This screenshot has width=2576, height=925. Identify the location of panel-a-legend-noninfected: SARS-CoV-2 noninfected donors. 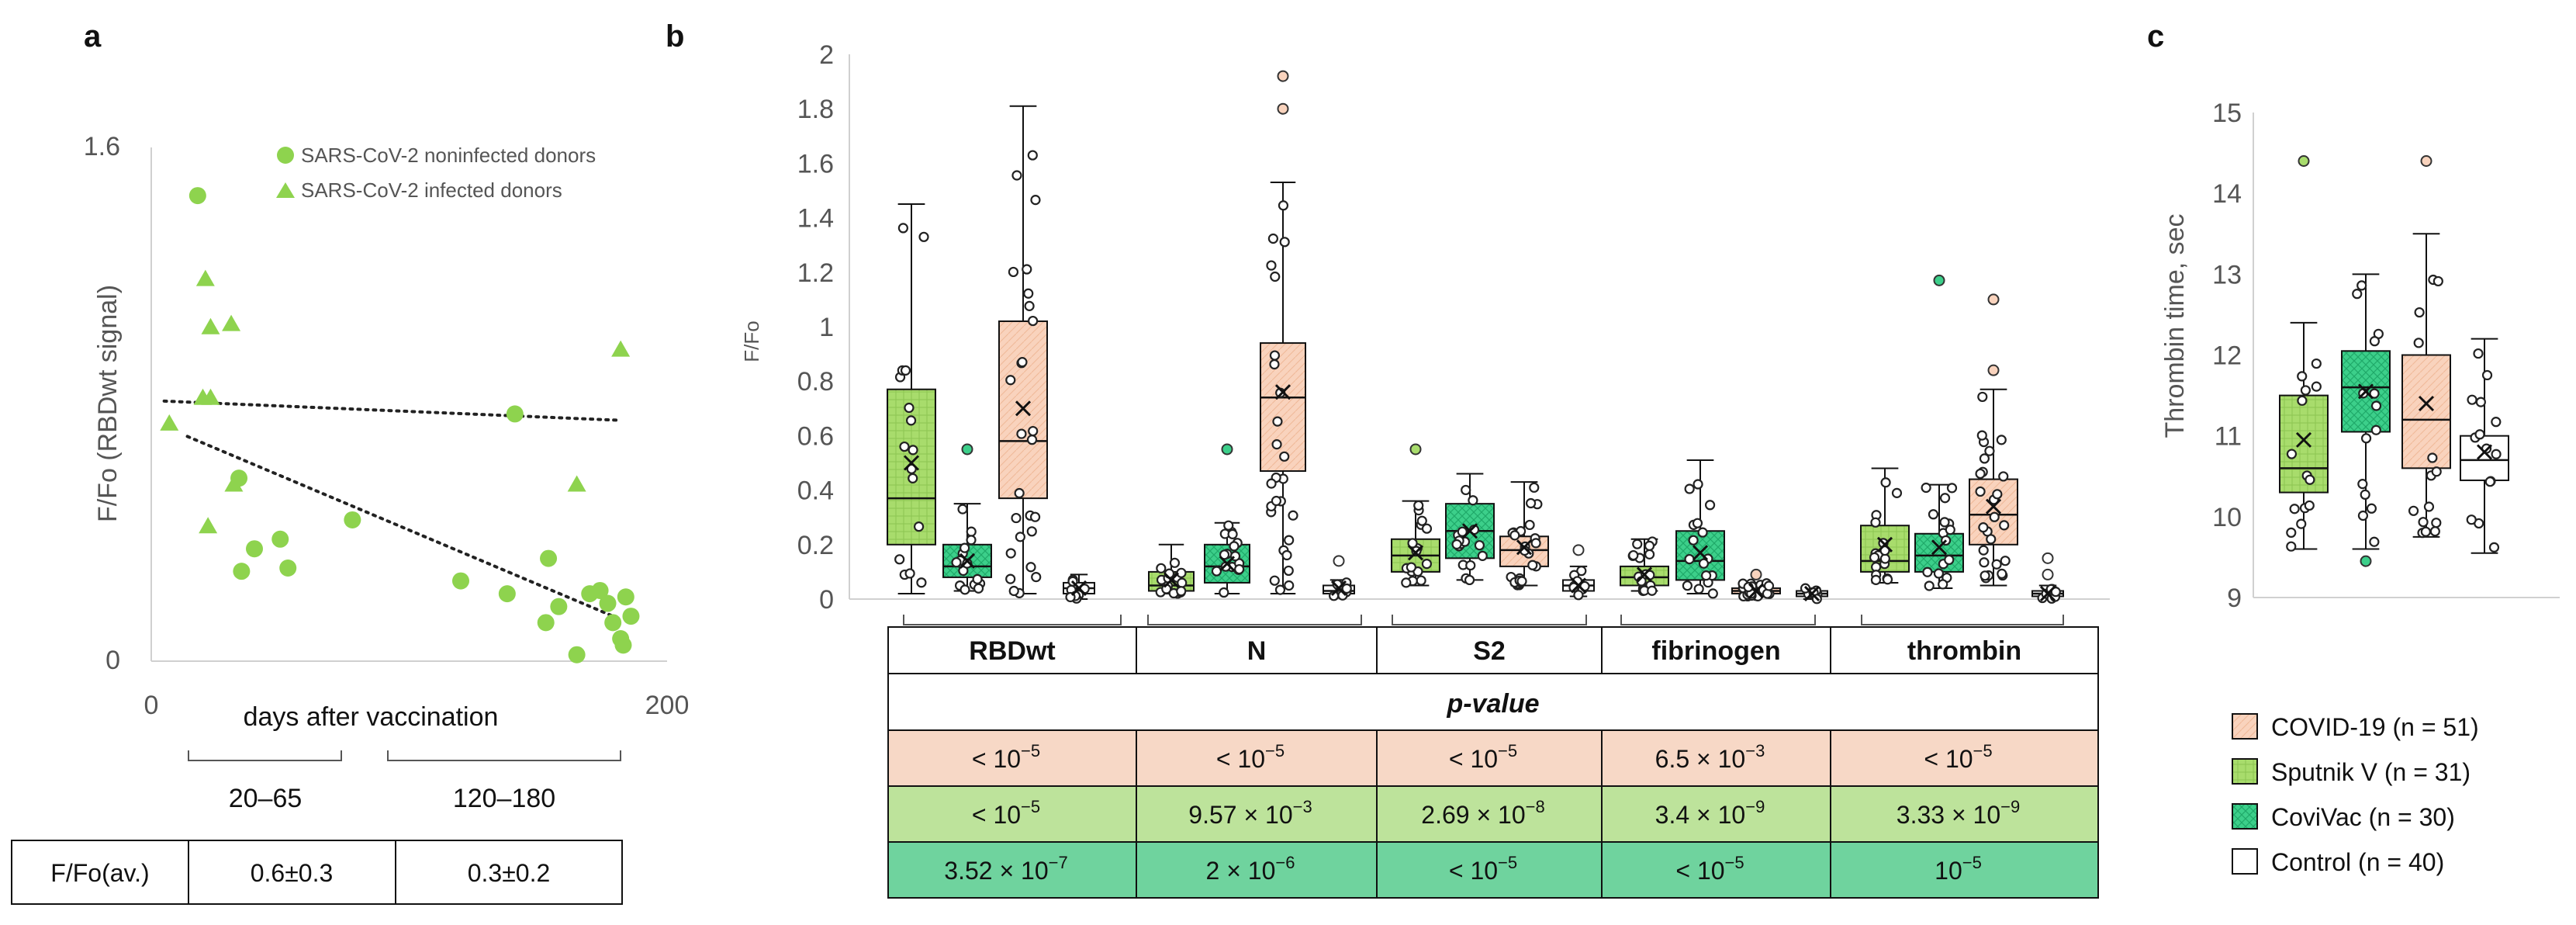
(448, 155).